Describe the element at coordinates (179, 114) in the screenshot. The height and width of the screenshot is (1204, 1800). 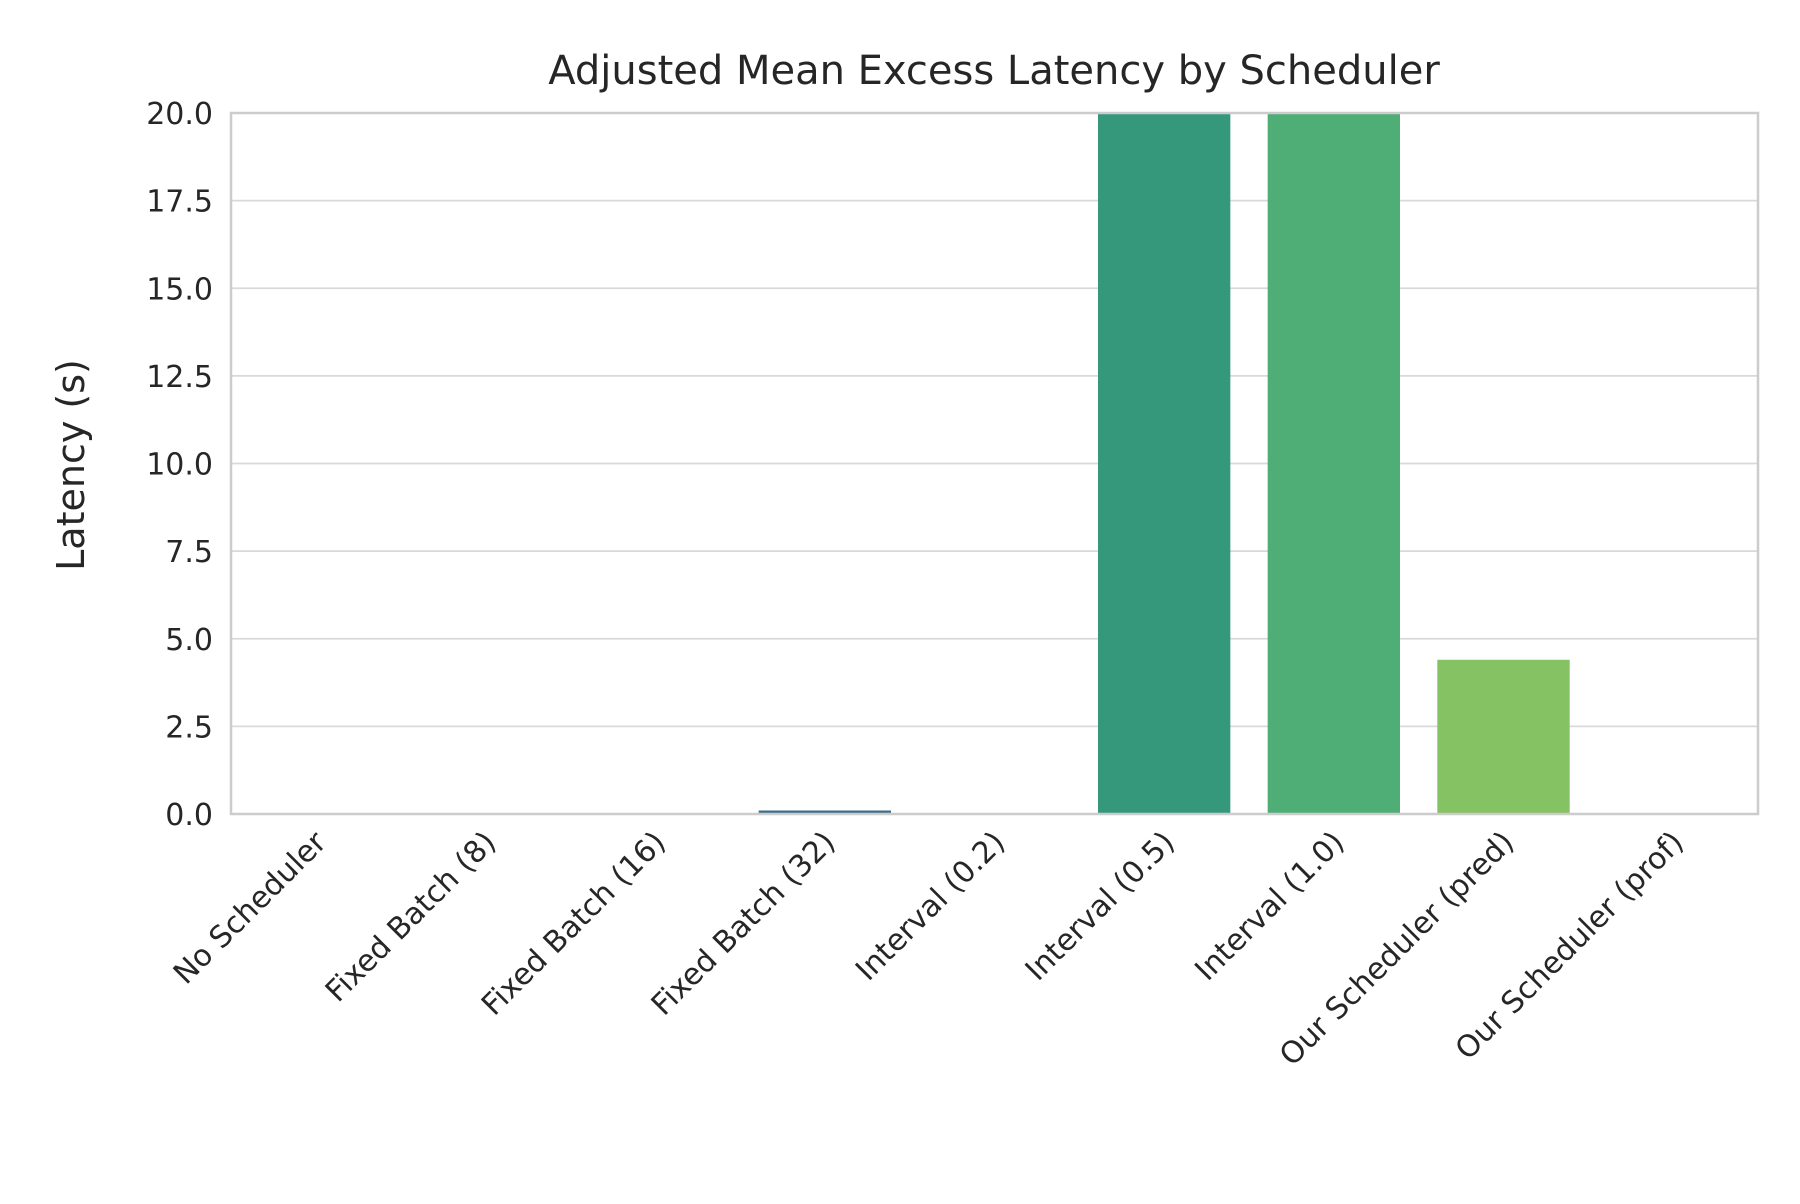
I see `y-tick-label: 20.0` at that location.